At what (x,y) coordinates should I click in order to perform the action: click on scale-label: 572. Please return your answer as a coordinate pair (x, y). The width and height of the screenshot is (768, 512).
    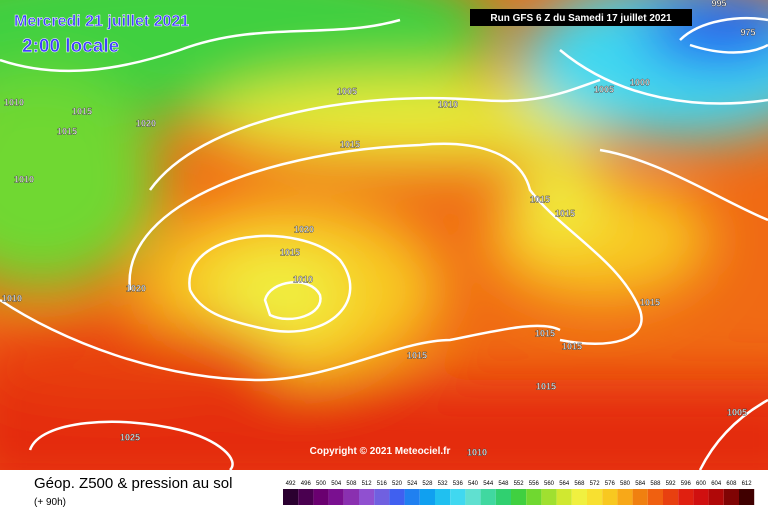
    Looking at the image, I should click on (595, 484).